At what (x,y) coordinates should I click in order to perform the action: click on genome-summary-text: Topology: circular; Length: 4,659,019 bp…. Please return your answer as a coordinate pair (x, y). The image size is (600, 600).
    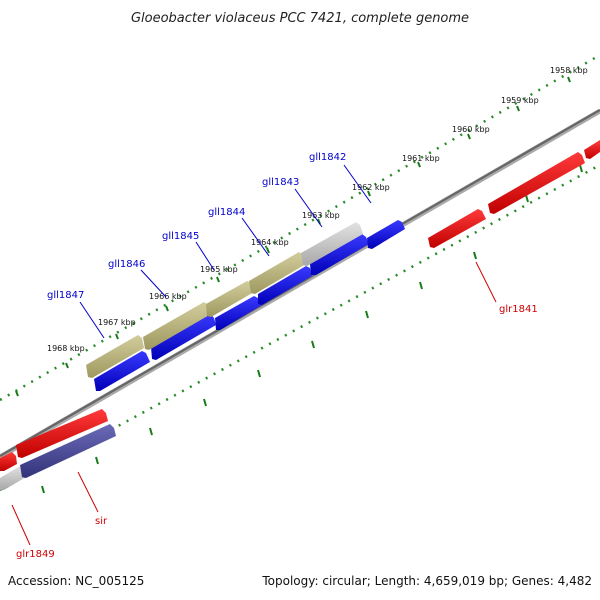
    Looking at the image, I should click on (426, 581).